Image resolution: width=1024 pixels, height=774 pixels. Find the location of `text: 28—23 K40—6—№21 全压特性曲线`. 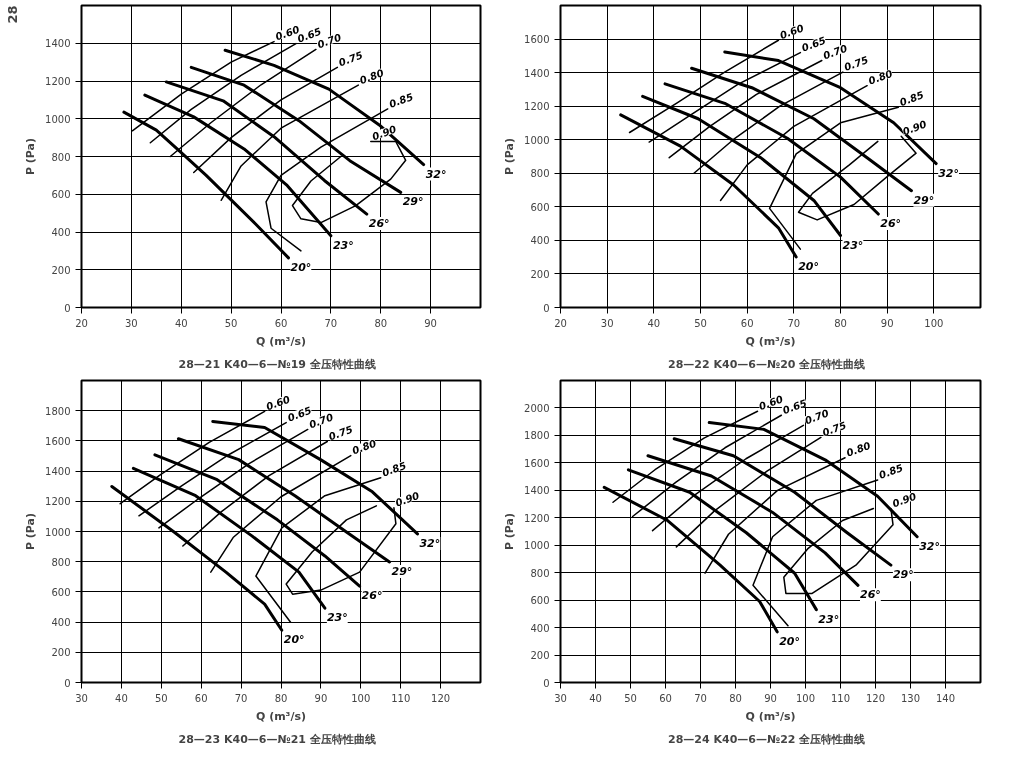

text: 28—23 K40—6—№21 全压特性曲线 is located at coordinates (277, 739).